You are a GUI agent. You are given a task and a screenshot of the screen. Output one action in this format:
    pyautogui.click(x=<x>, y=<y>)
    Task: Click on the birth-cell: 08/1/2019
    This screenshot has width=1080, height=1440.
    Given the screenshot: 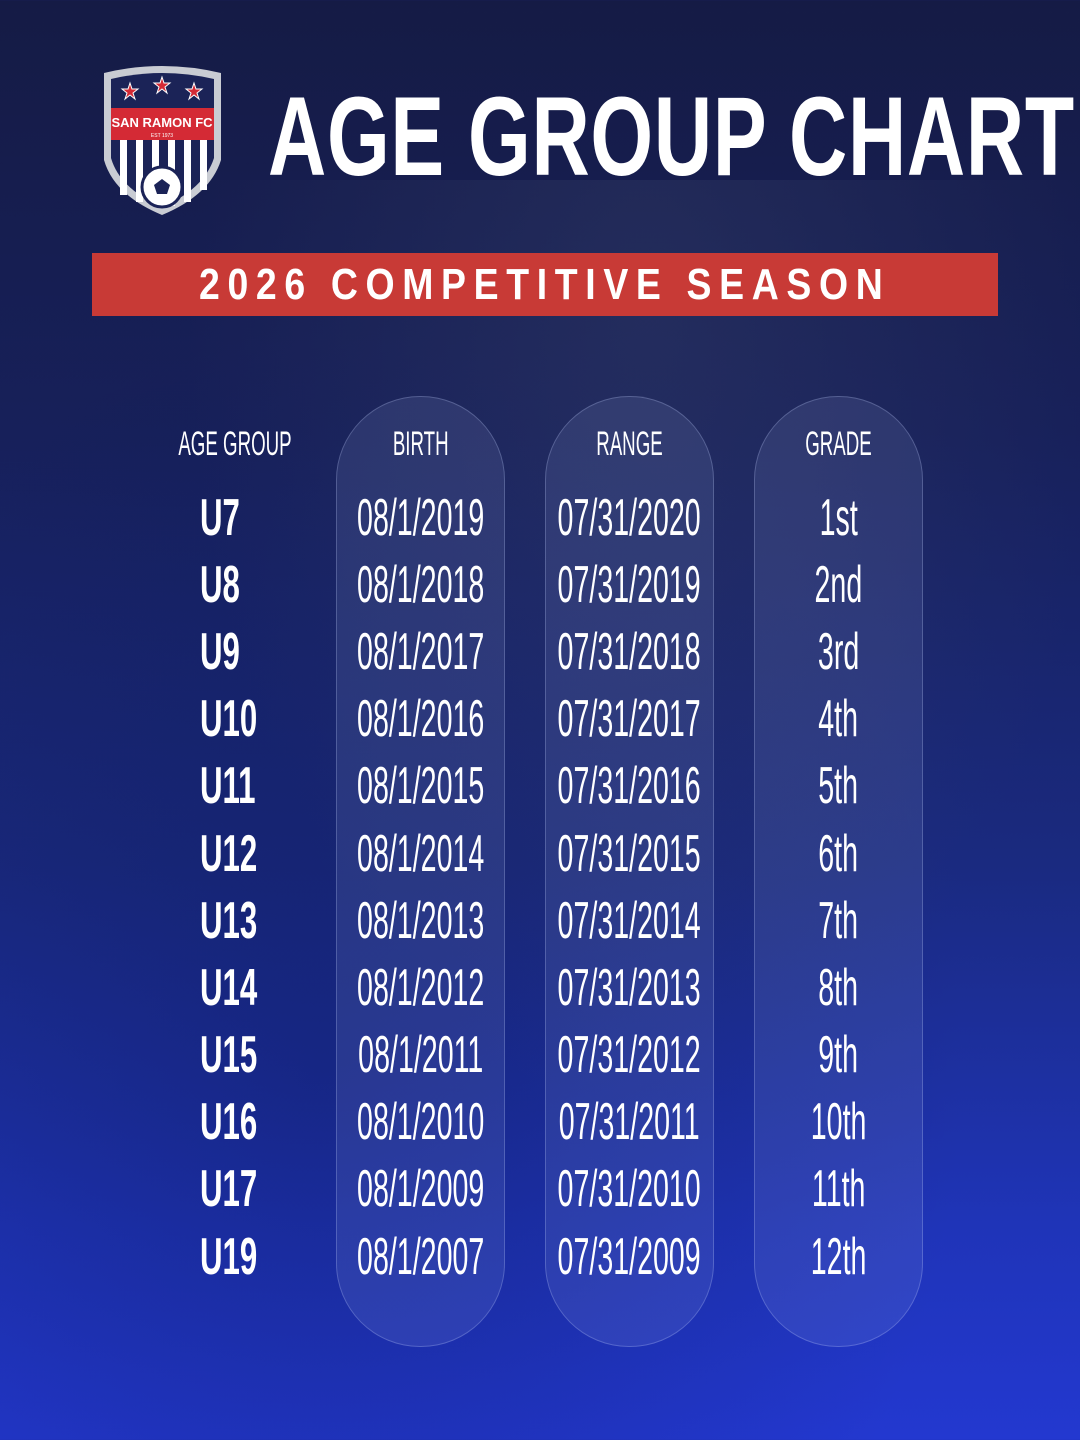 What is the action you would take?
    pyautogui.click(x=420, y=517)
    